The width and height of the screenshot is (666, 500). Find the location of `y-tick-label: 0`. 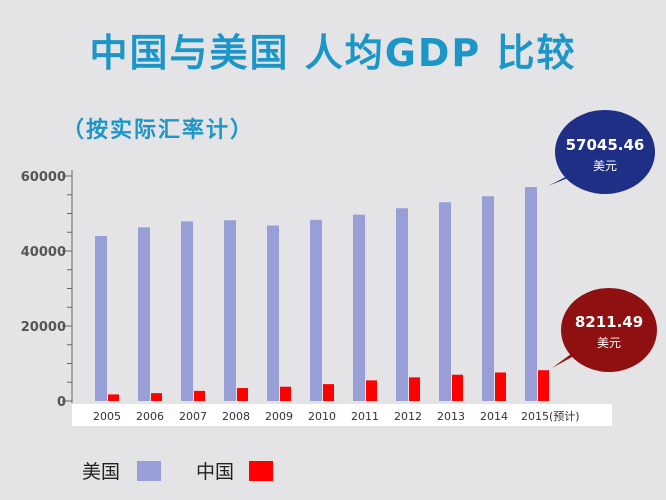

y-tick-label: 0 is located at coordinates (61, 402).